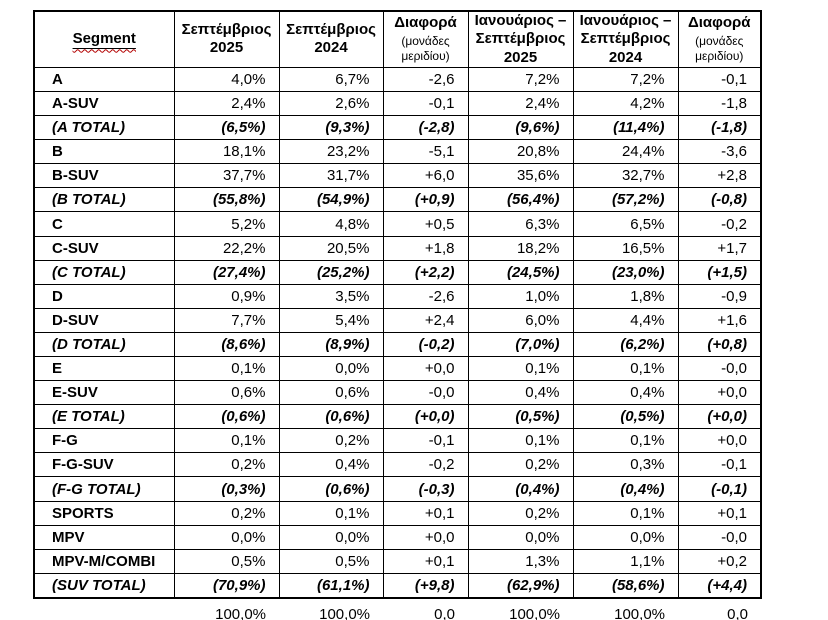  I want to click on table-row: A 4,0% 6,7% -2,6 7,2% 7,2% -0,1, so click(397, 79).